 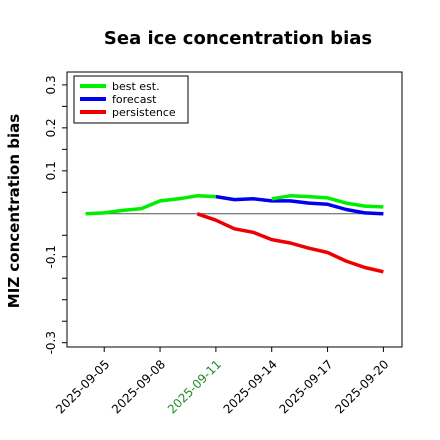 What do you see at coordinates (305, 386) in the screenshot?
I see `x-tick-label: 2025-09-17` at bounding box center [305, 386].